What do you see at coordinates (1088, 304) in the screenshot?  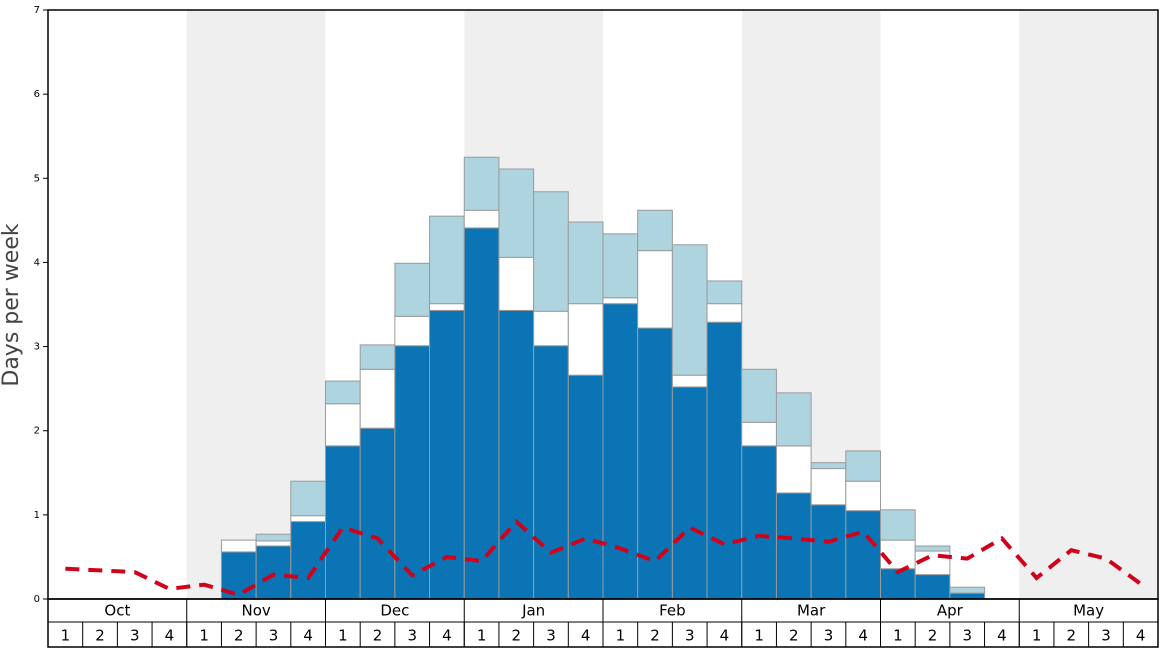 I see `month-shade` at bounding box center [1088, 304].